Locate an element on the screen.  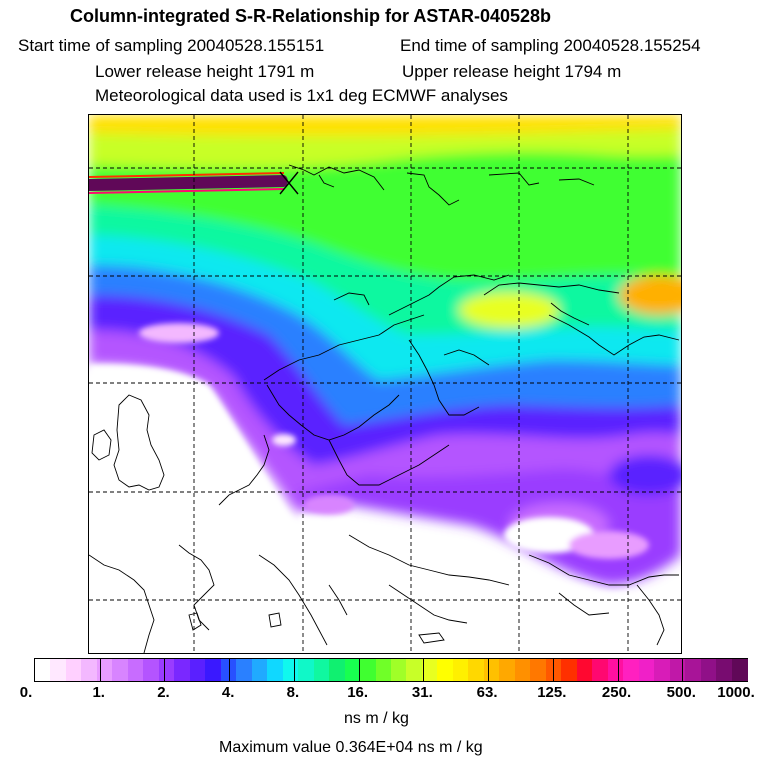
colorbar-tick-label: 1. is located at coordinates (98, 692).